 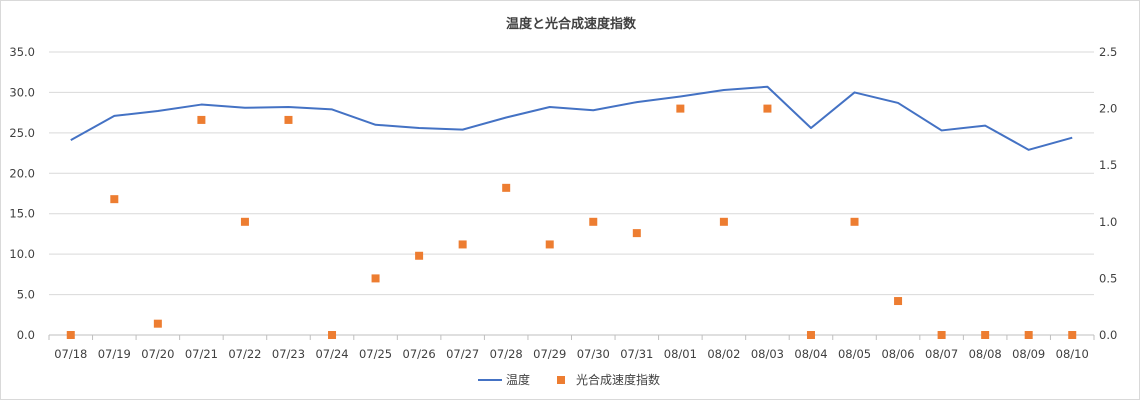 What do you see at coordinates (22, 173) in the screenshot?
I see `left-tick-label: 20.0` at bounding box center [22, 173].